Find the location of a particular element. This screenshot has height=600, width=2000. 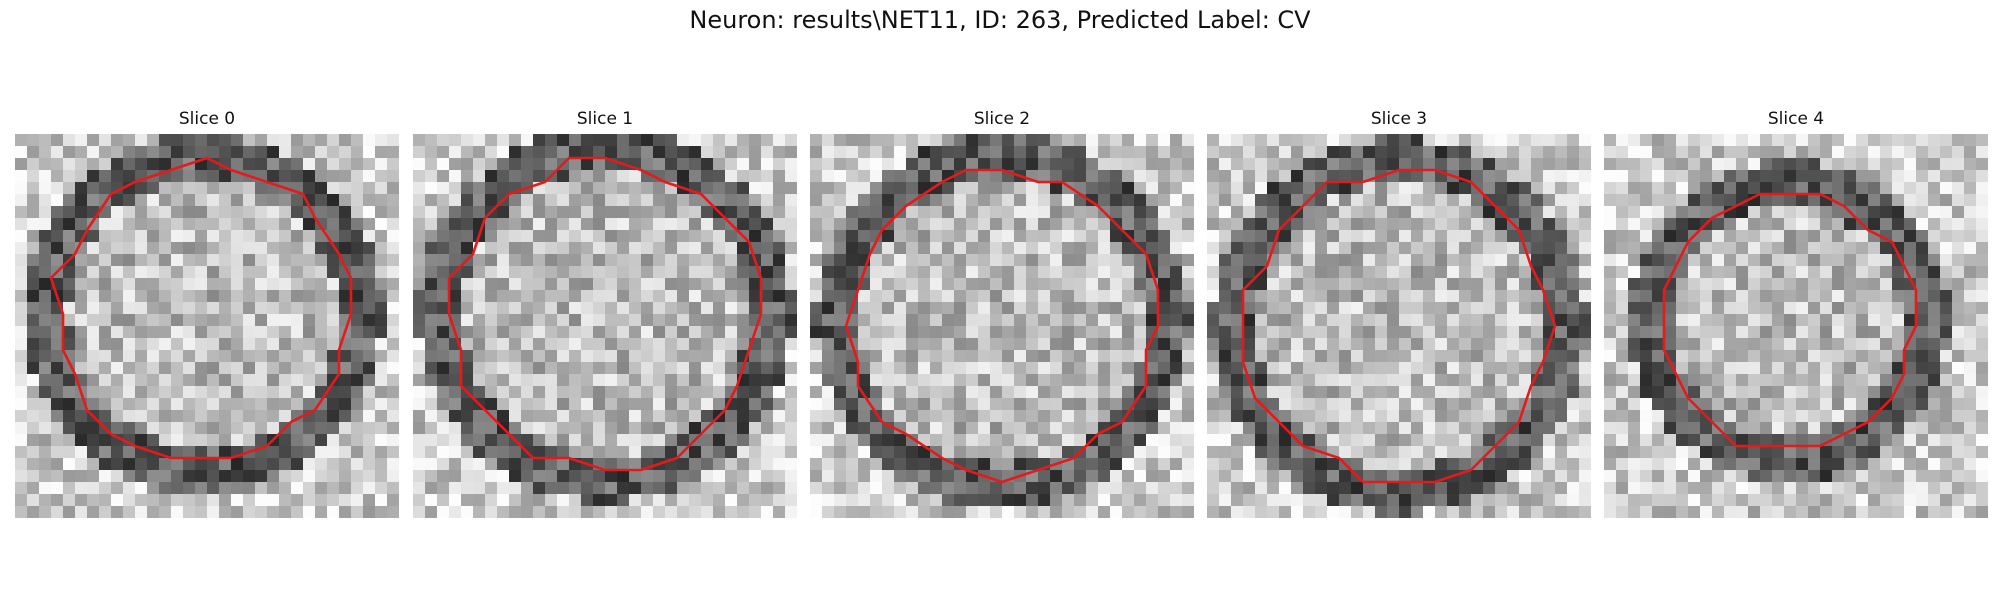

slice-title-2: Slice 2 is located at coordinates (1002, 119).